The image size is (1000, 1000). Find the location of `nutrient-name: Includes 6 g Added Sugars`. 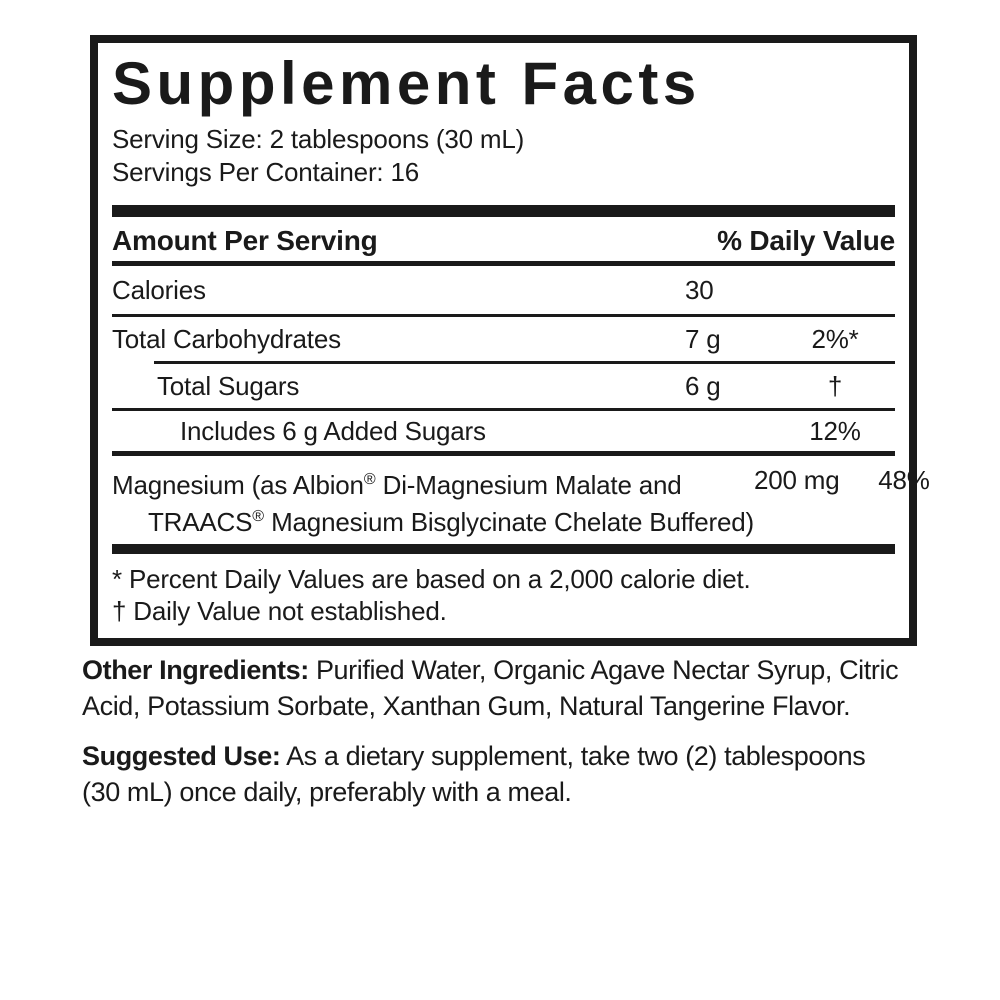

nutrient-name: Includes 6 g Added Sugars is located at coordinates (333, 430).